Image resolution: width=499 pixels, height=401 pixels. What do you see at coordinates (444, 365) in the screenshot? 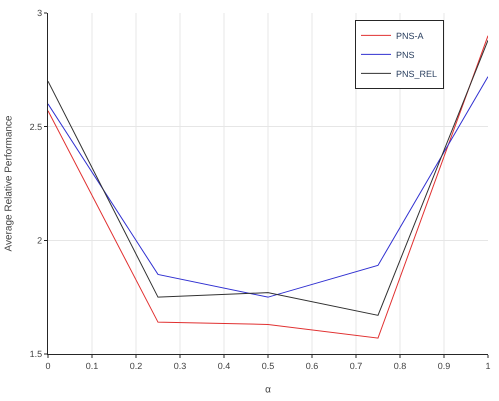
I see `x-tick-label: 0.9` at bounding box center [444, 365].